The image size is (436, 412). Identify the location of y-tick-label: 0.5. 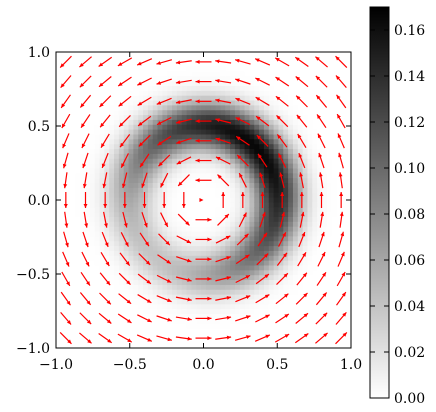
(39, 127).